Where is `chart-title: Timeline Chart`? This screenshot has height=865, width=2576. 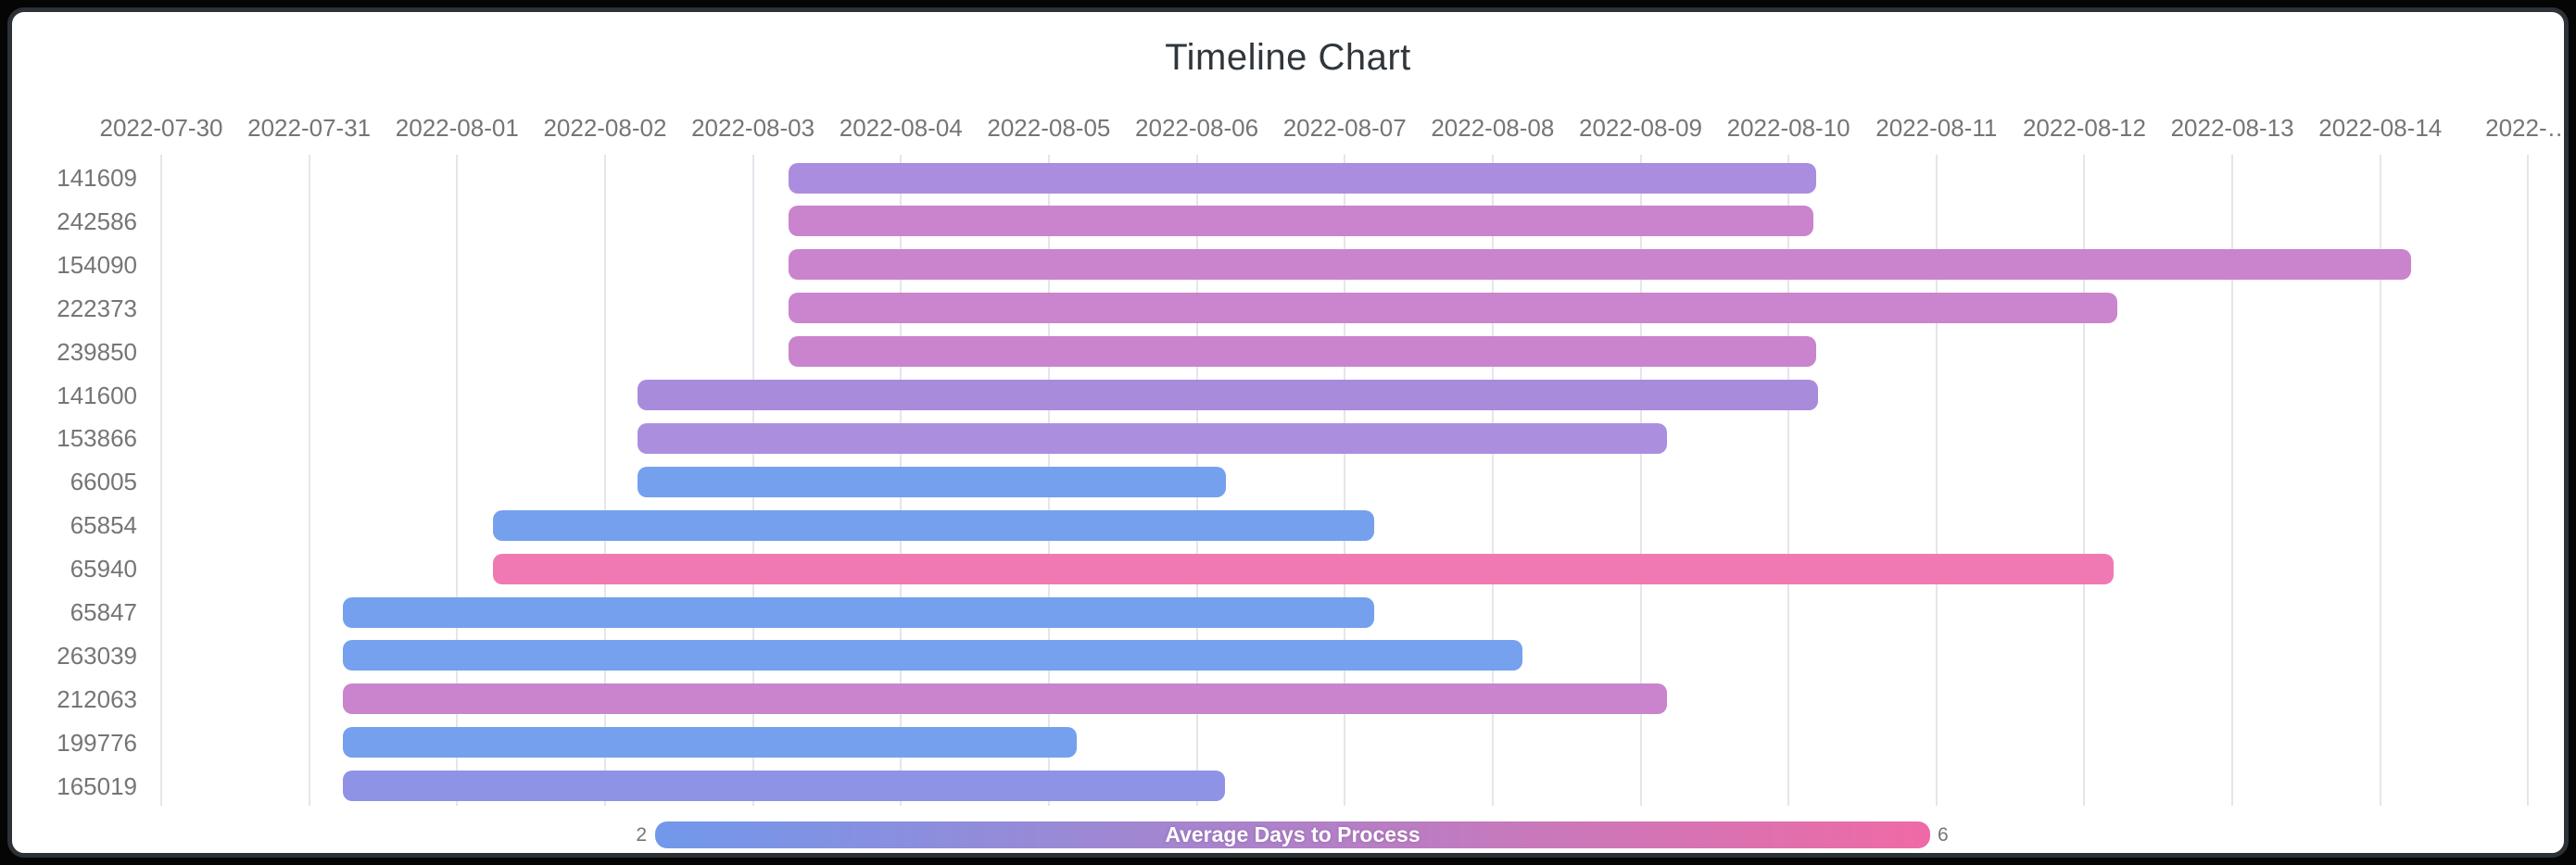
chart-title: Timeline Chart is located at coordinates (1288, 57).